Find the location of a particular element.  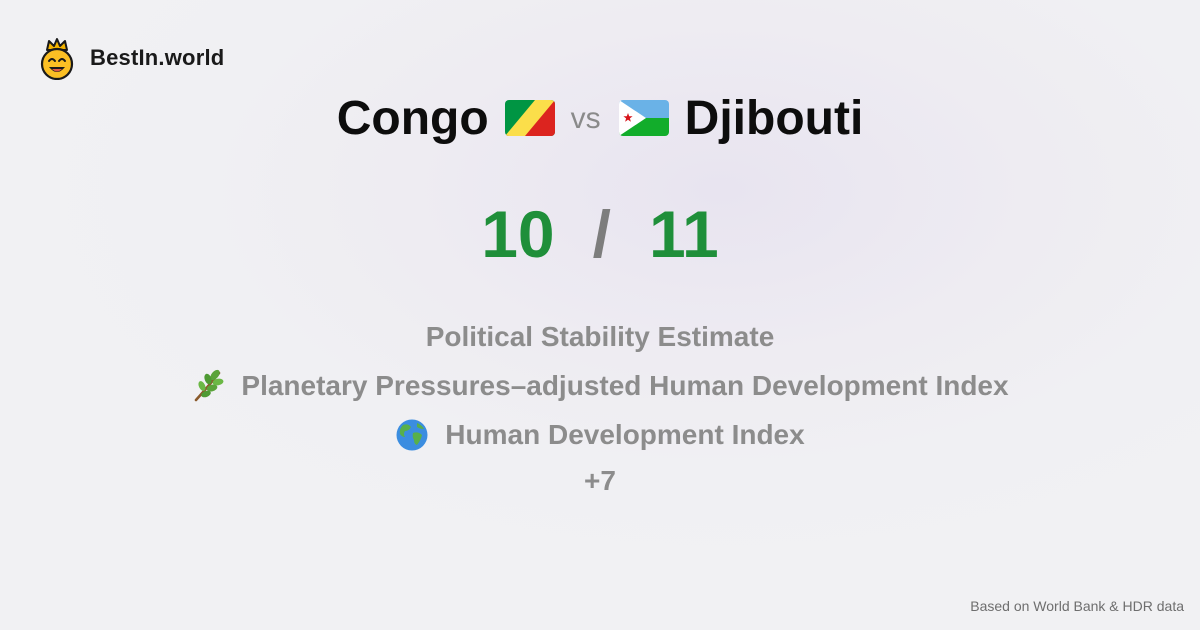

metric-item: Political Stability Estimate is located at coordinates (600, 336).